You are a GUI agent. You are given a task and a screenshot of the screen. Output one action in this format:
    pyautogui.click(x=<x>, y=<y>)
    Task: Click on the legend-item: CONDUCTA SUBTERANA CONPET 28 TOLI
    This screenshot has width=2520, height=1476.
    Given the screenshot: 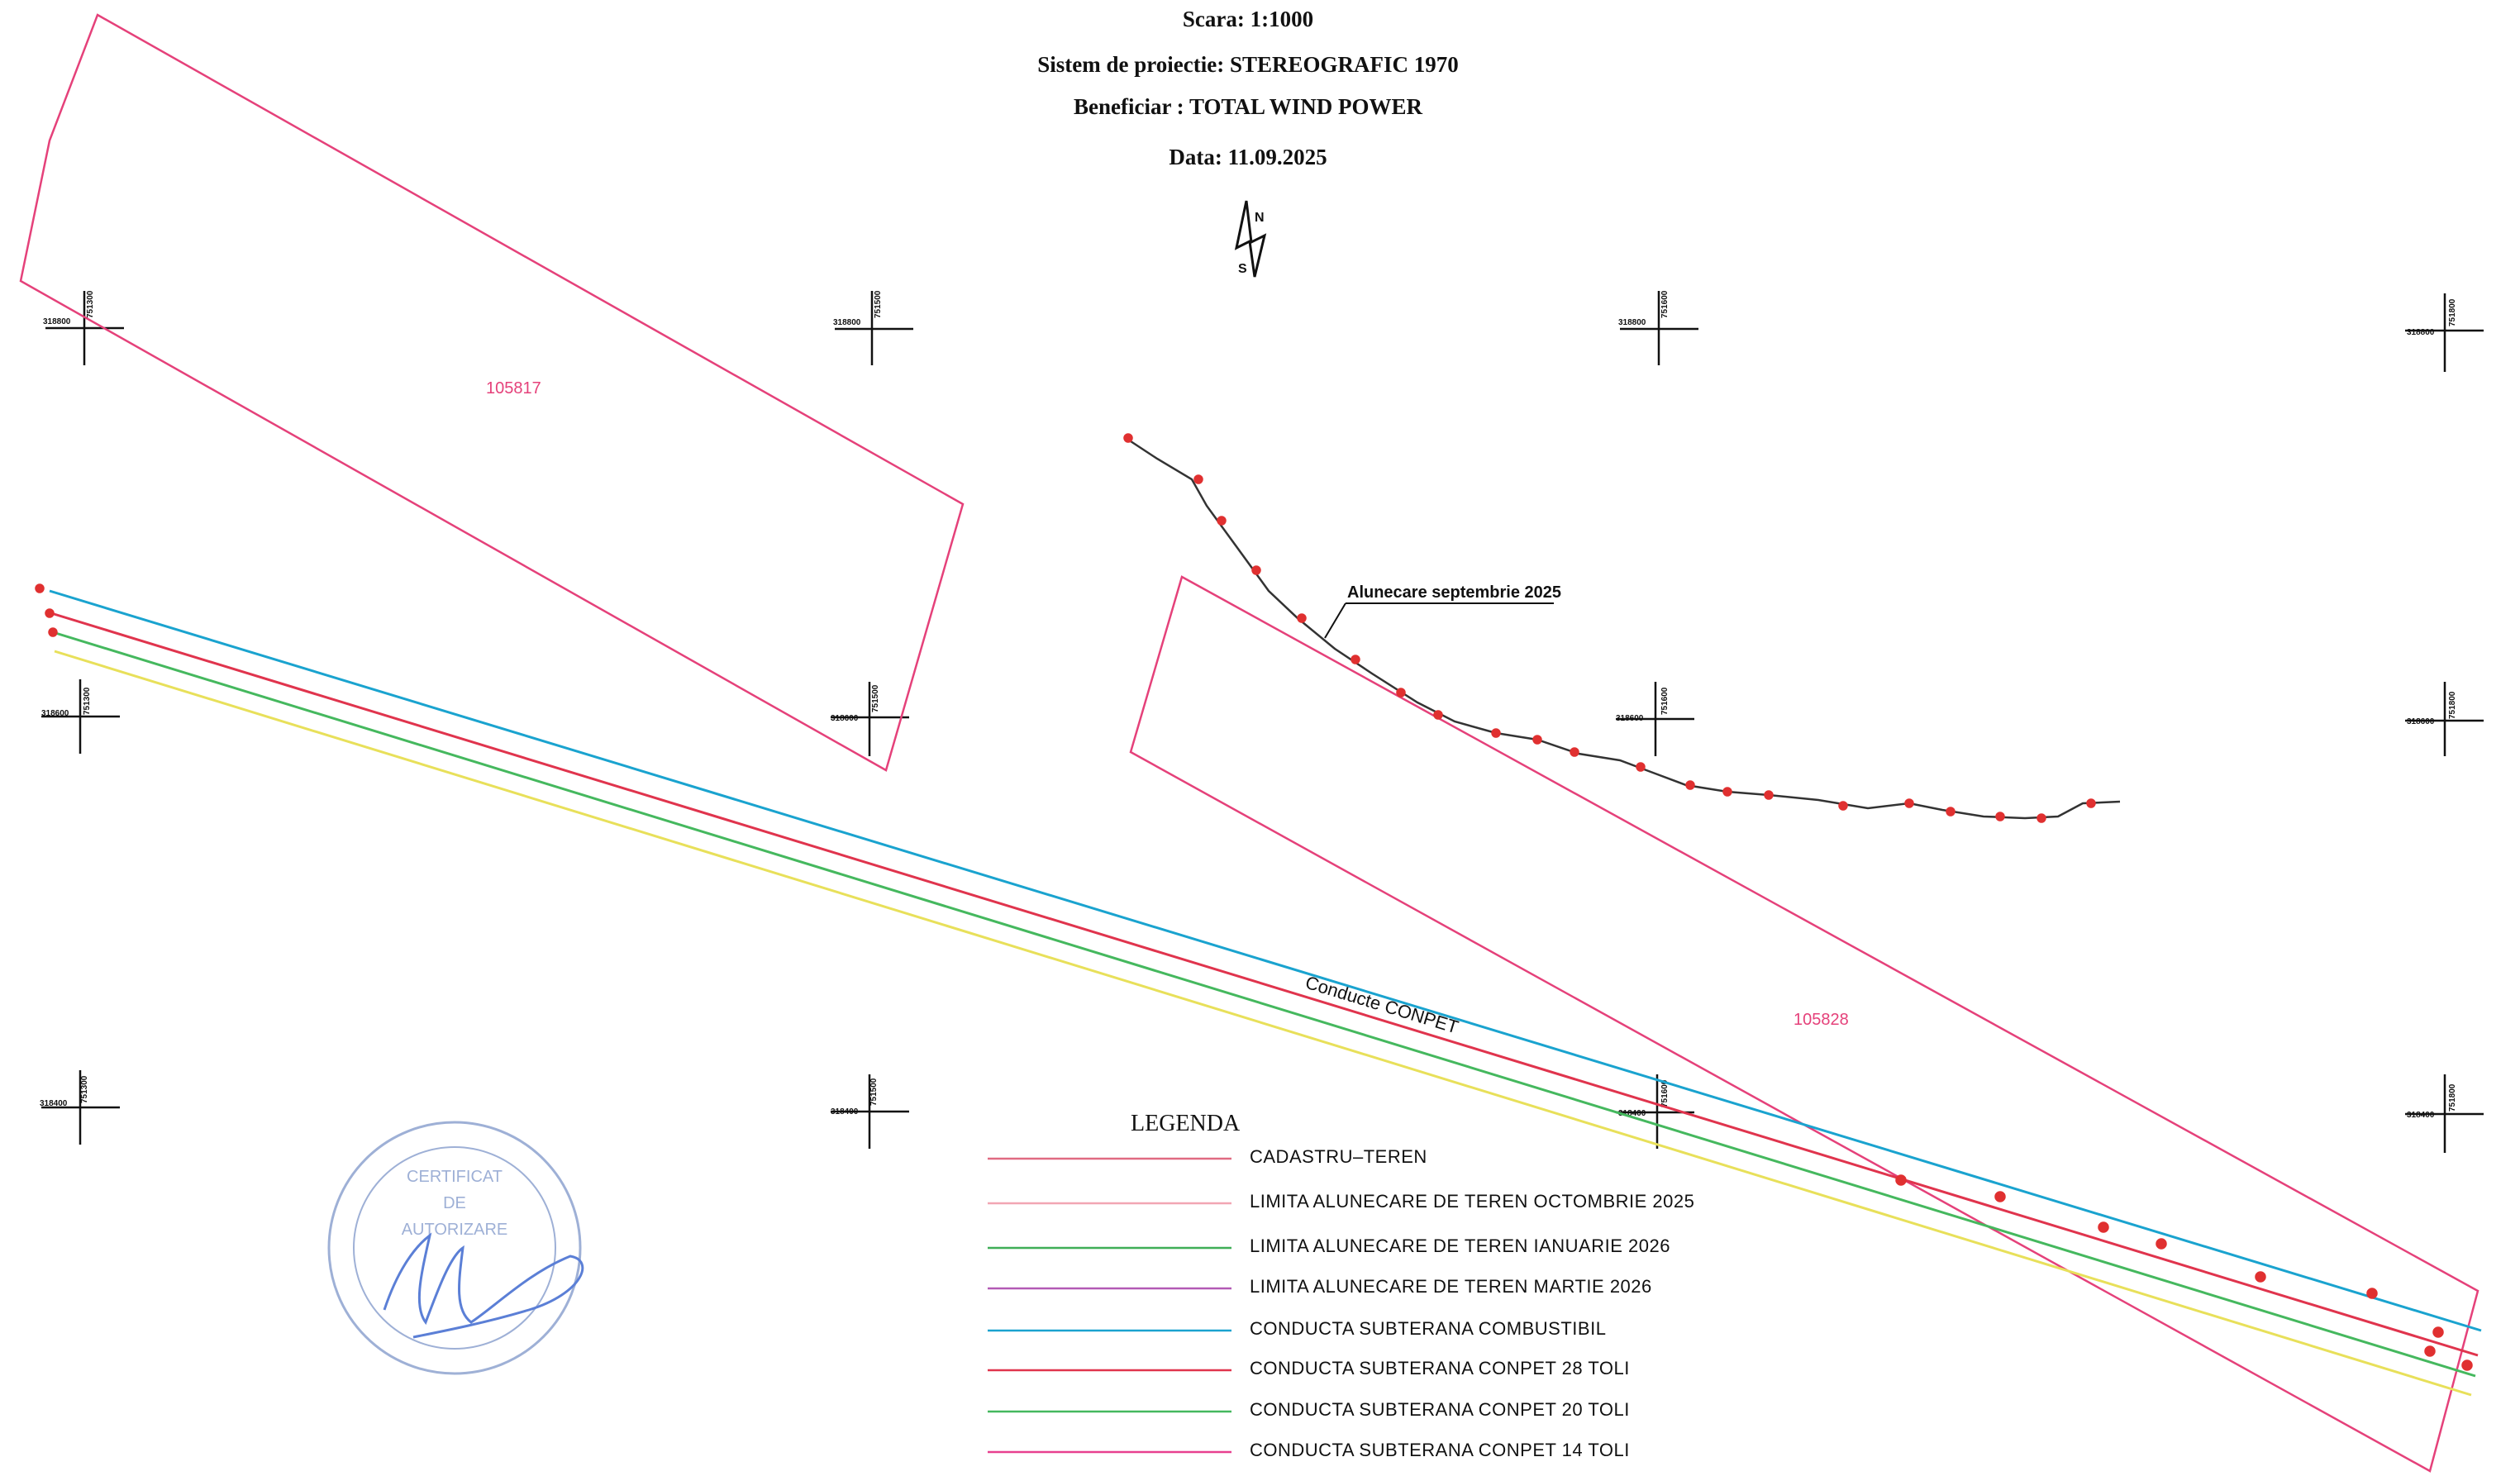 What is the action you would take?
    pyautogui.click(x=1440, y=1368)
    